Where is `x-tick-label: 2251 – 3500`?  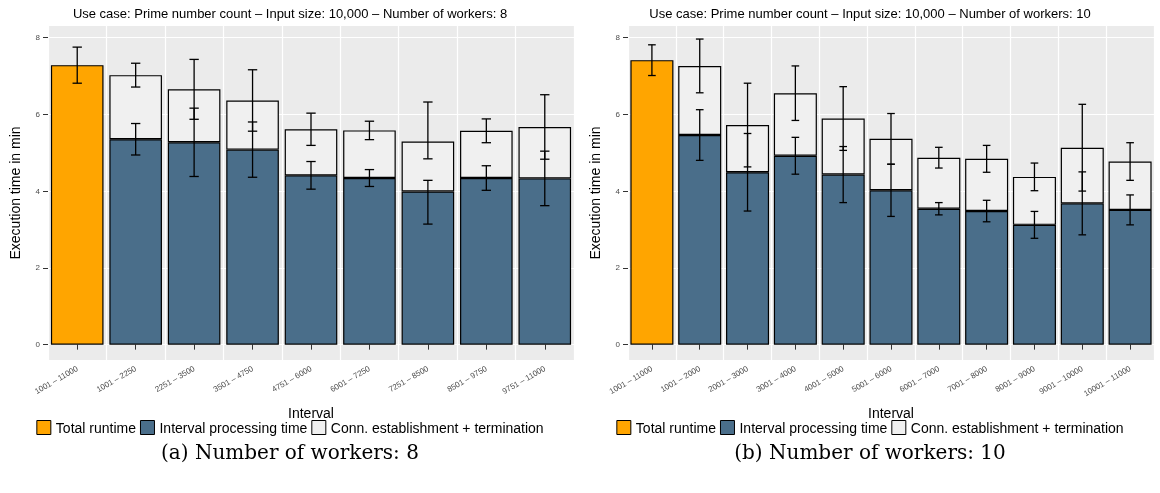
x-tick-label: 2251 – 3500 is located at coordinates (175, 379).